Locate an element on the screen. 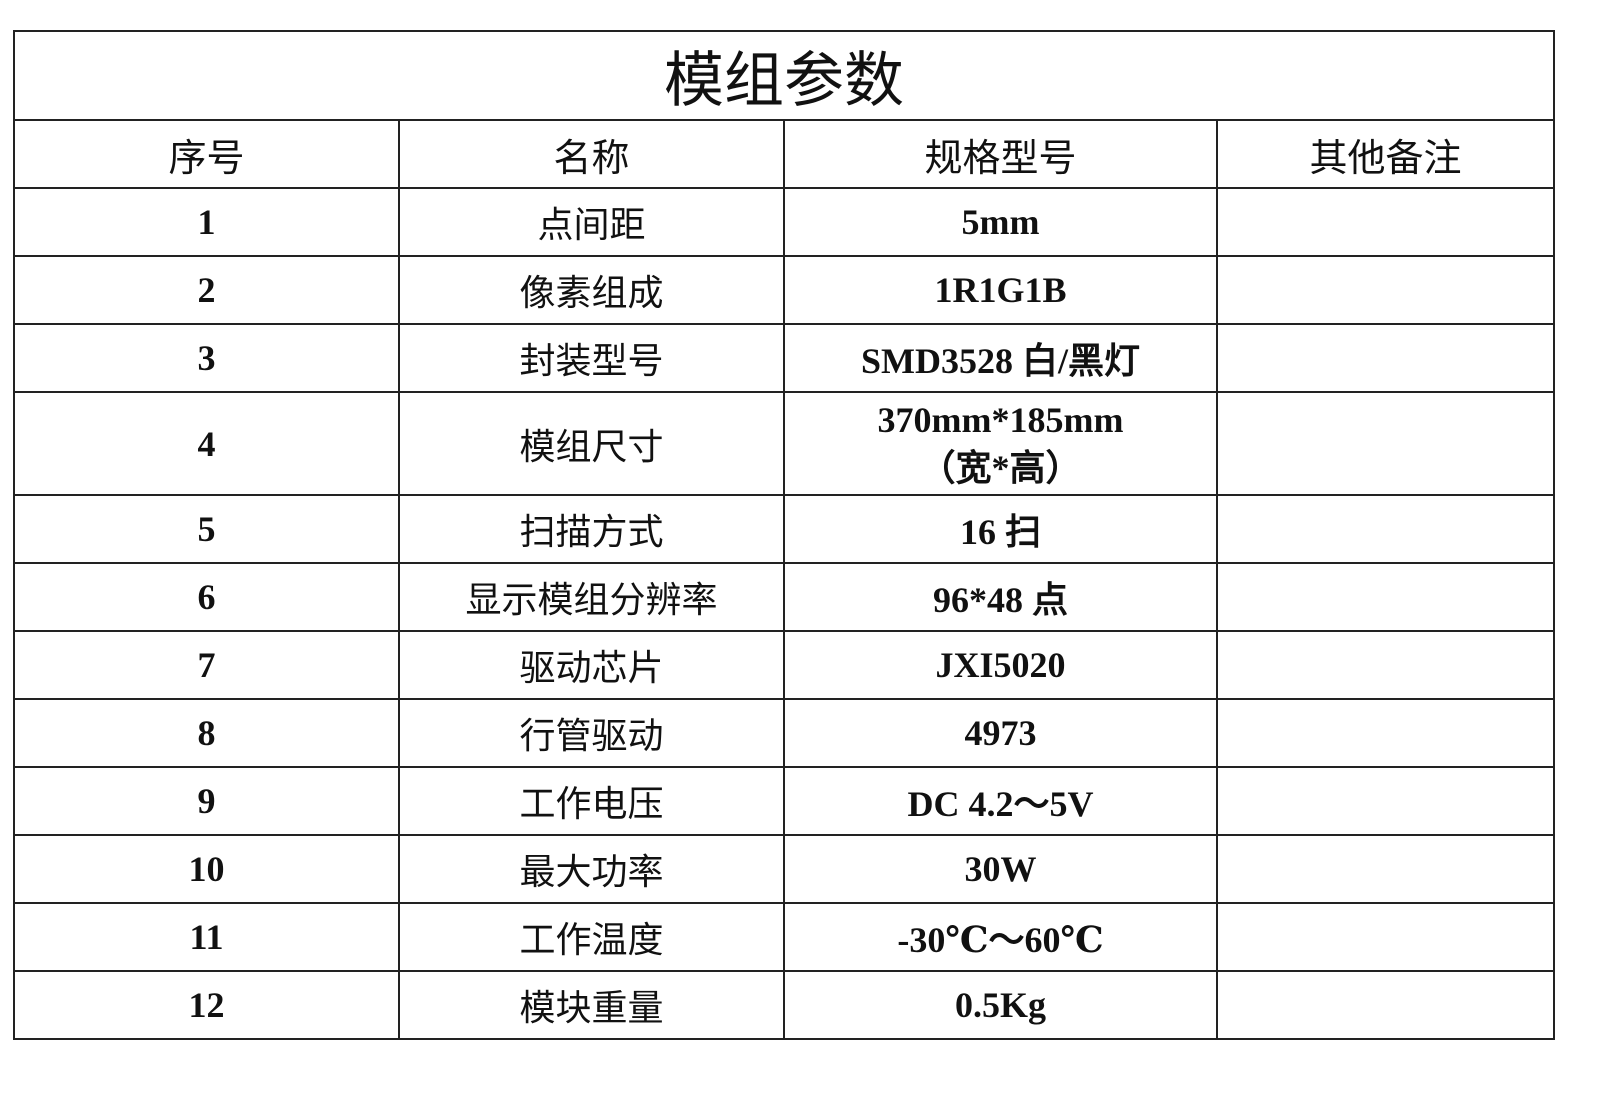  spec-line-1: 370mm*185mm is located at coordinates (1000, 419).